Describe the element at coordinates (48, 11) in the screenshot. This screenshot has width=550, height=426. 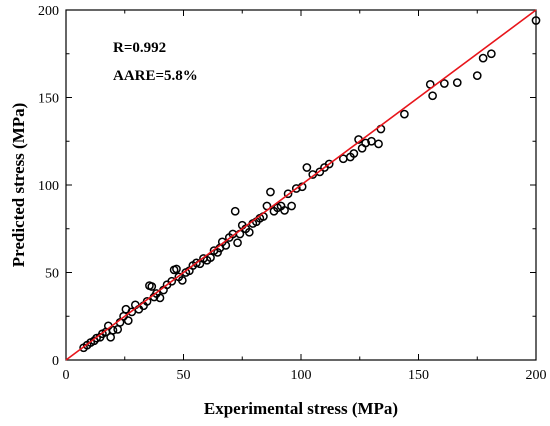
I see `y-tick-label: 200` at that location.